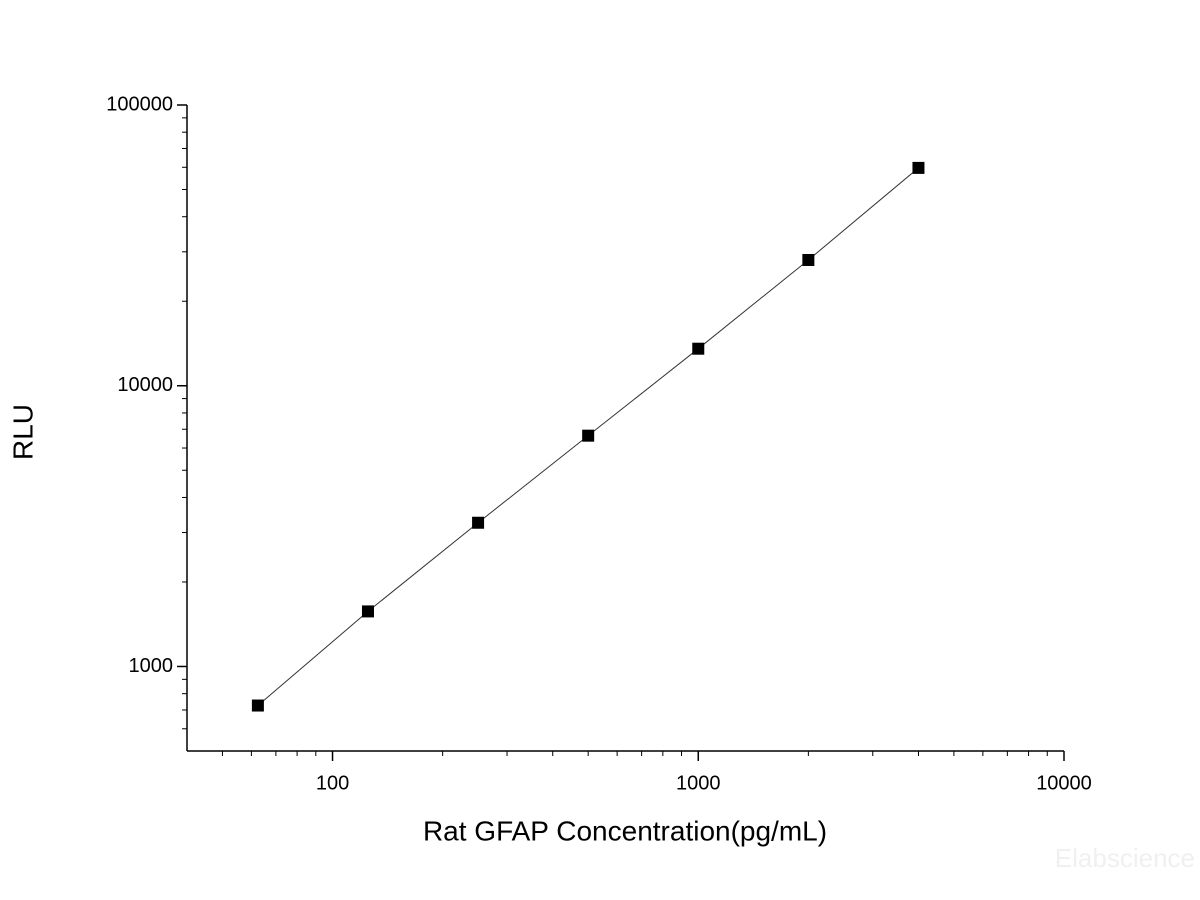 The height and width of the screenshot is (900, 1200). Describe the element at coordinates (139, 104) in the screenshot. I see `y-tick-label: 100000` at that location.